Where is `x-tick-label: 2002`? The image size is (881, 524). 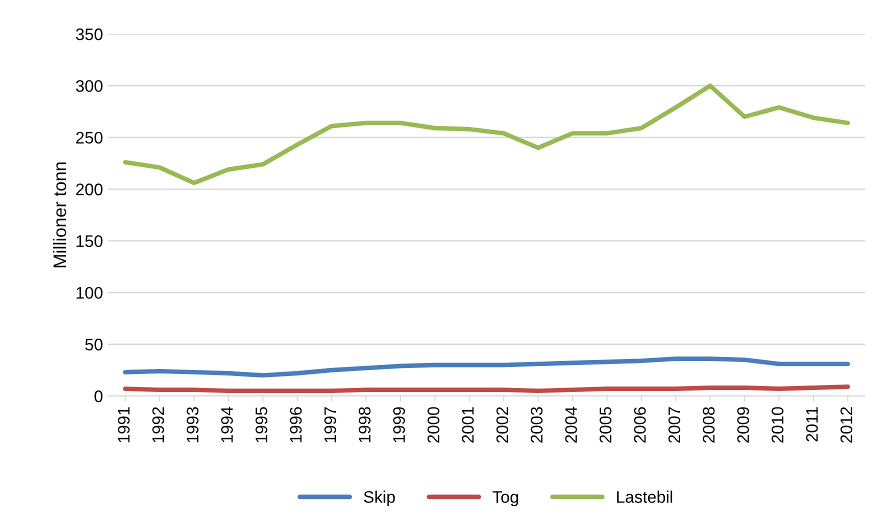
x-tick-label: 2002 is located at coordinates (502, 425).